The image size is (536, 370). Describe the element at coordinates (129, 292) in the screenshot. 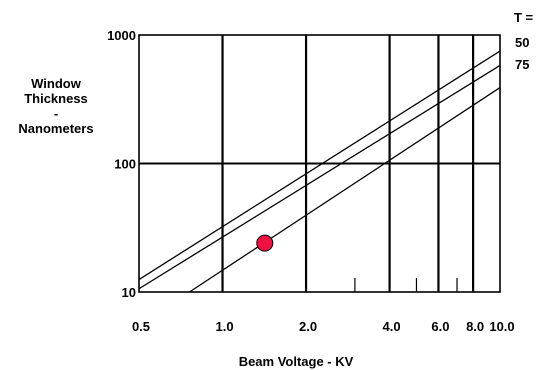

I see `y-tick-label: 10` at that location.